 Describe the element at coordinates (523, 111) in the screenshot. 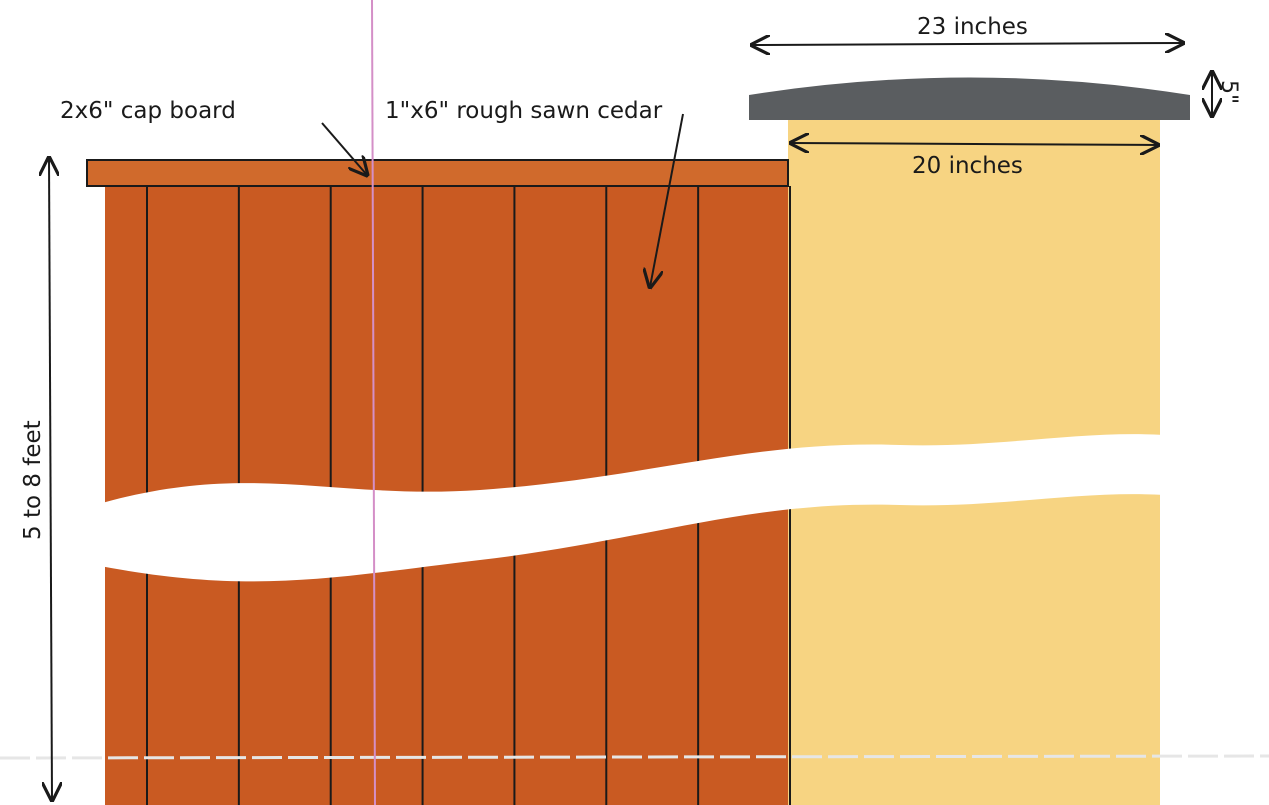

I see `label-cedar: 1"x6" rough sawn cedar` at that location.